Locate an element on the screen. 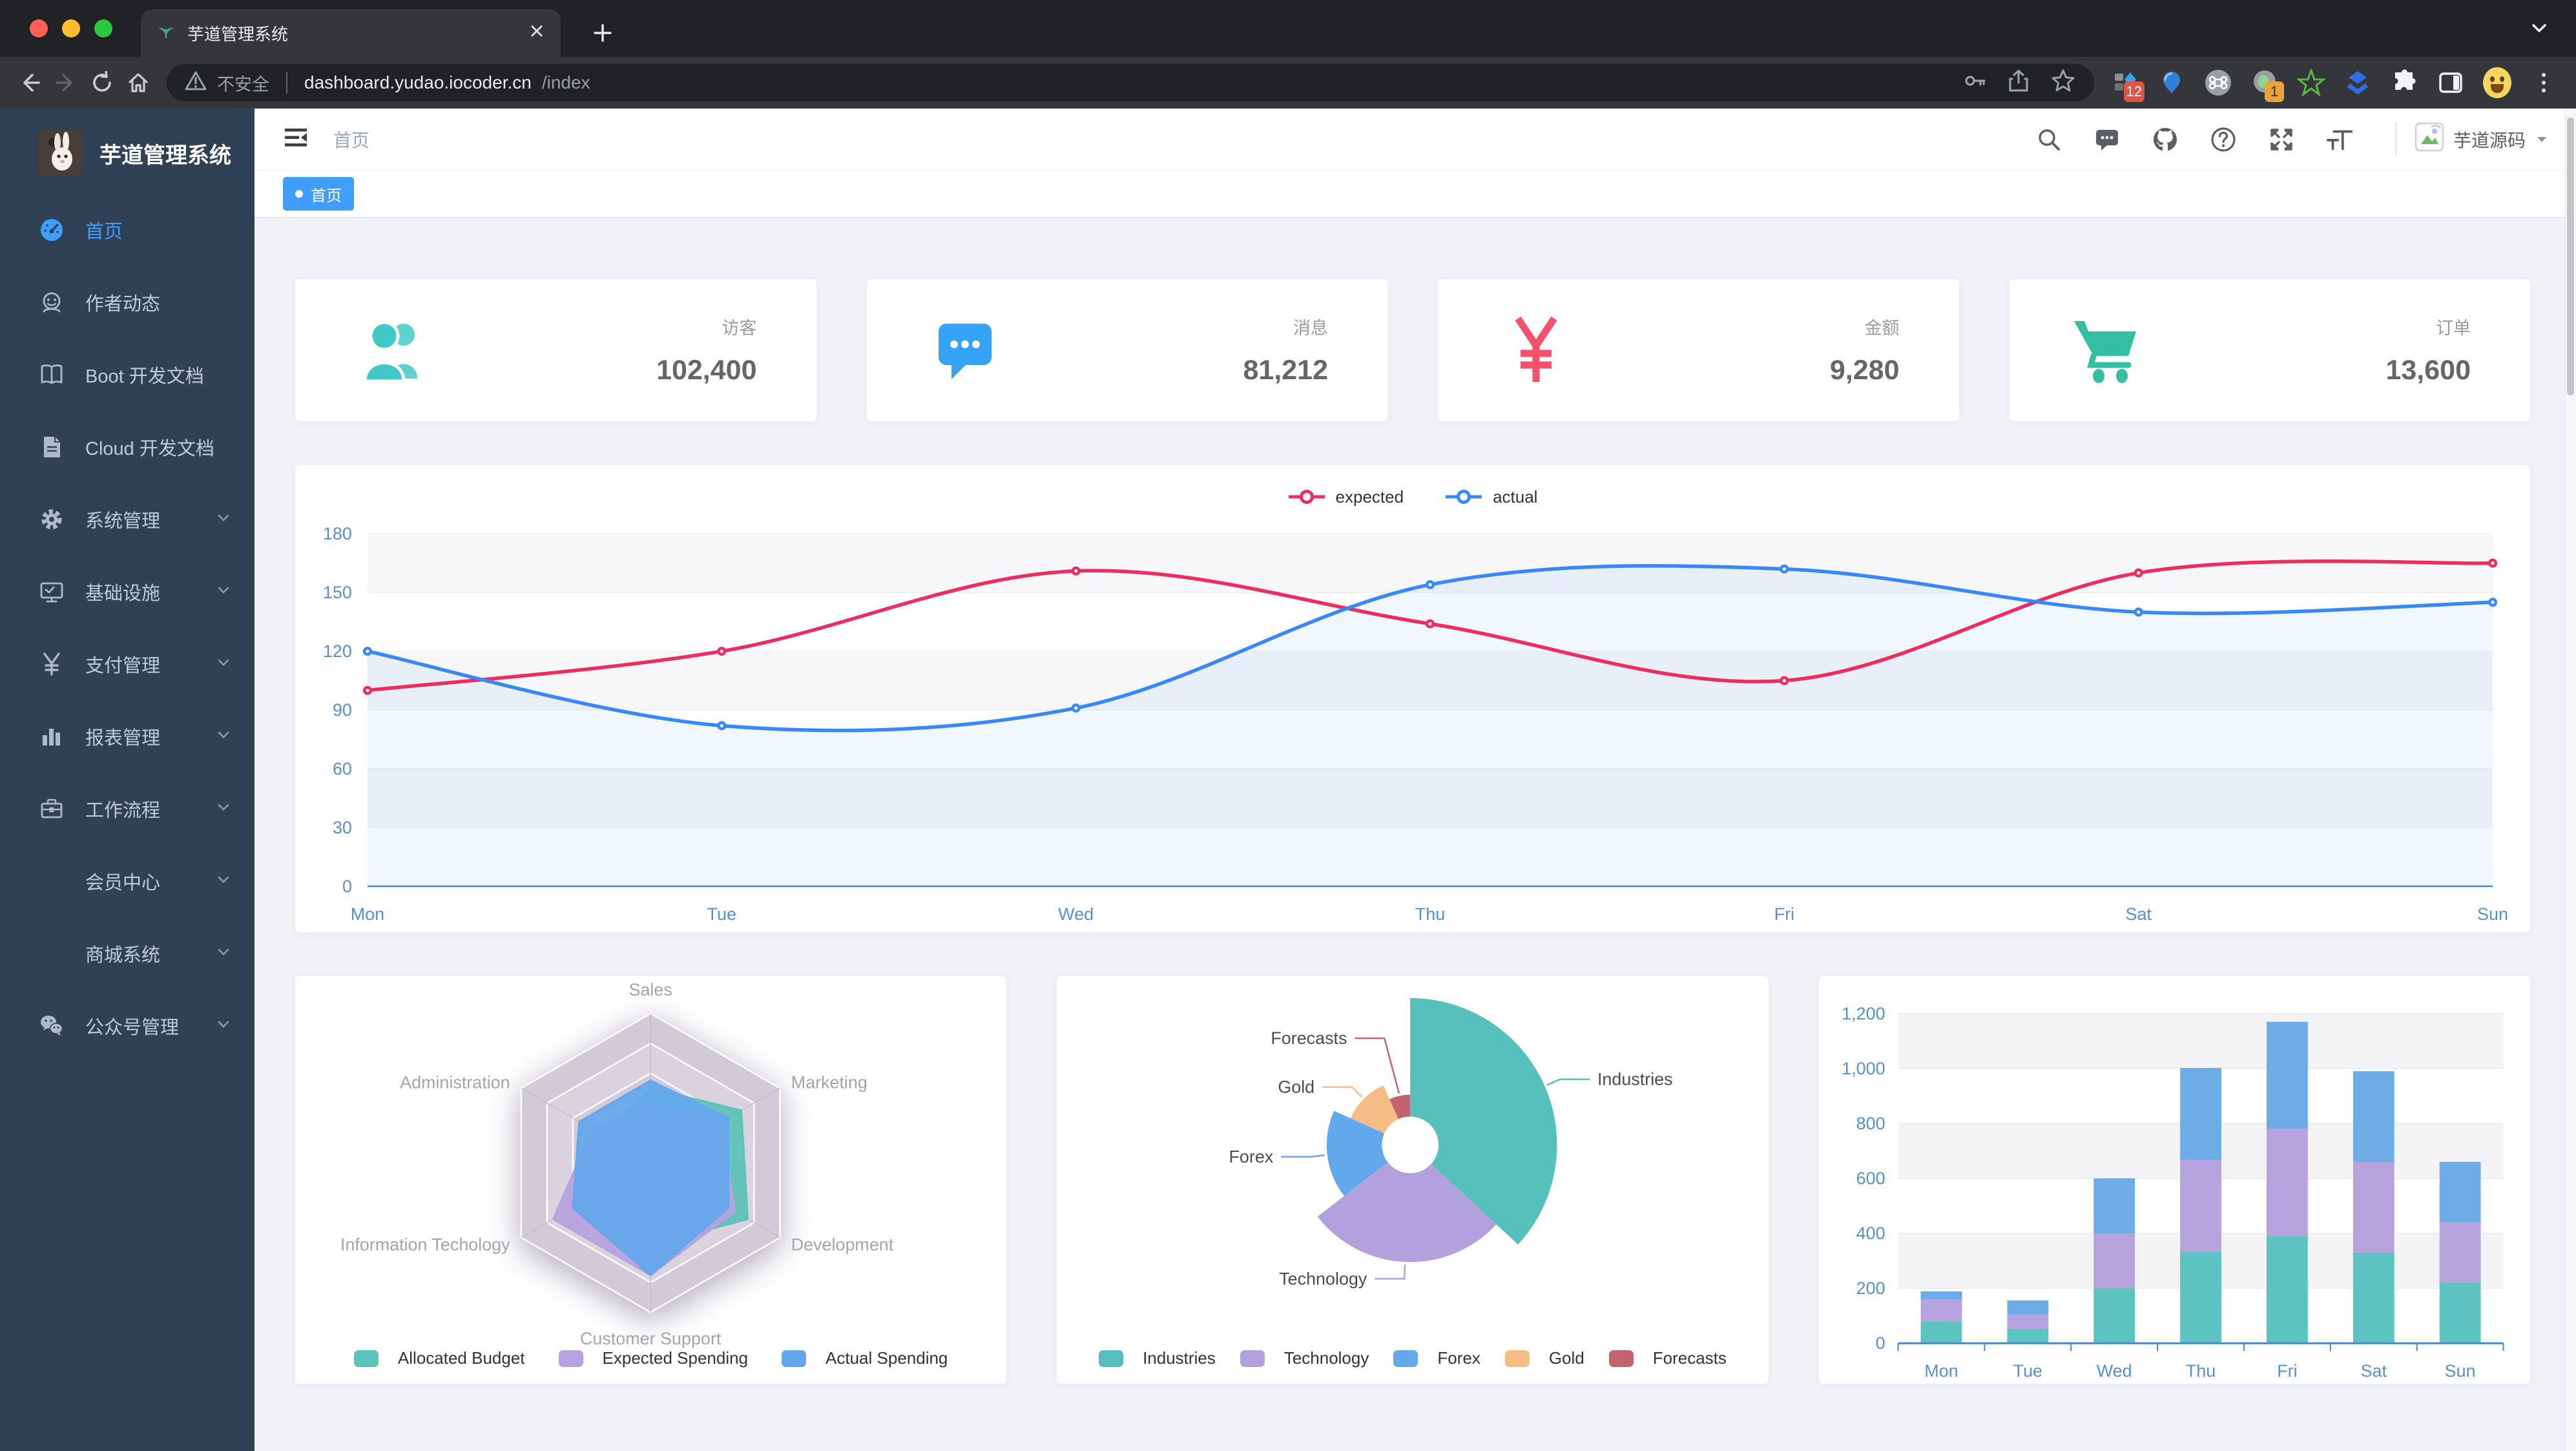 Image resolution: width=2576 pixels, height=1451 pixels. sidebar-item-boot-docs: Boot 开发文档 is located at coordinates (127, 375).